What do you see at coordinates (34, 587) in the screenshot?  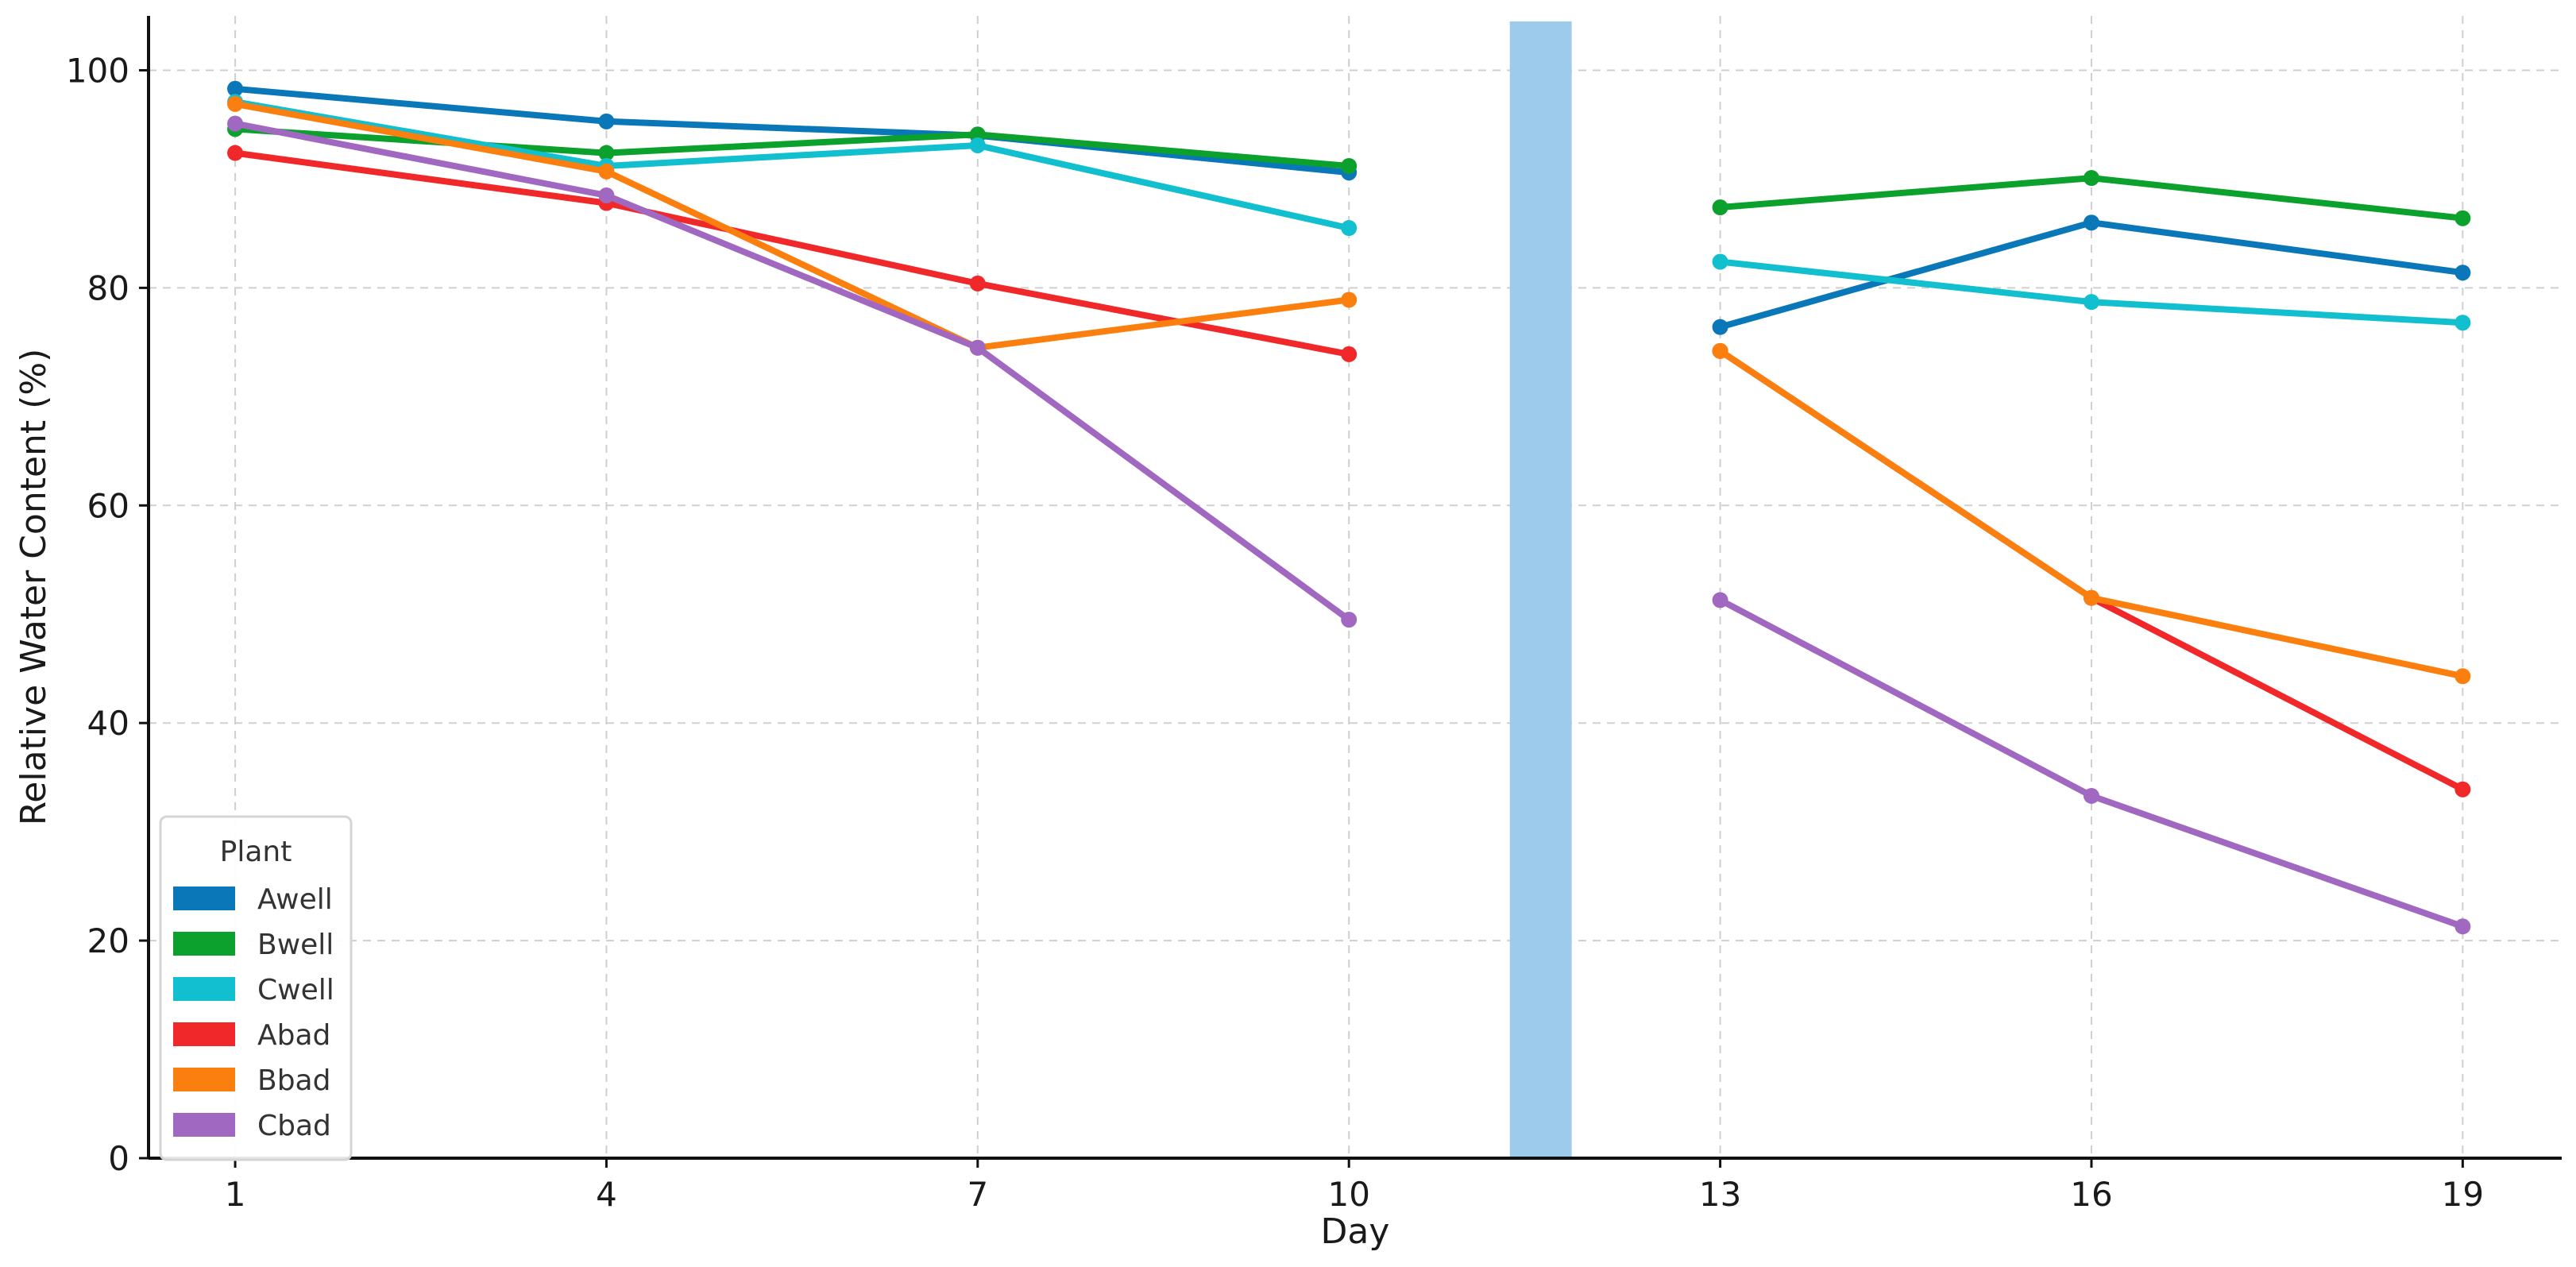 I see `y-axis-title: Relative Water Content (%)` at bounding box center [34, 587].